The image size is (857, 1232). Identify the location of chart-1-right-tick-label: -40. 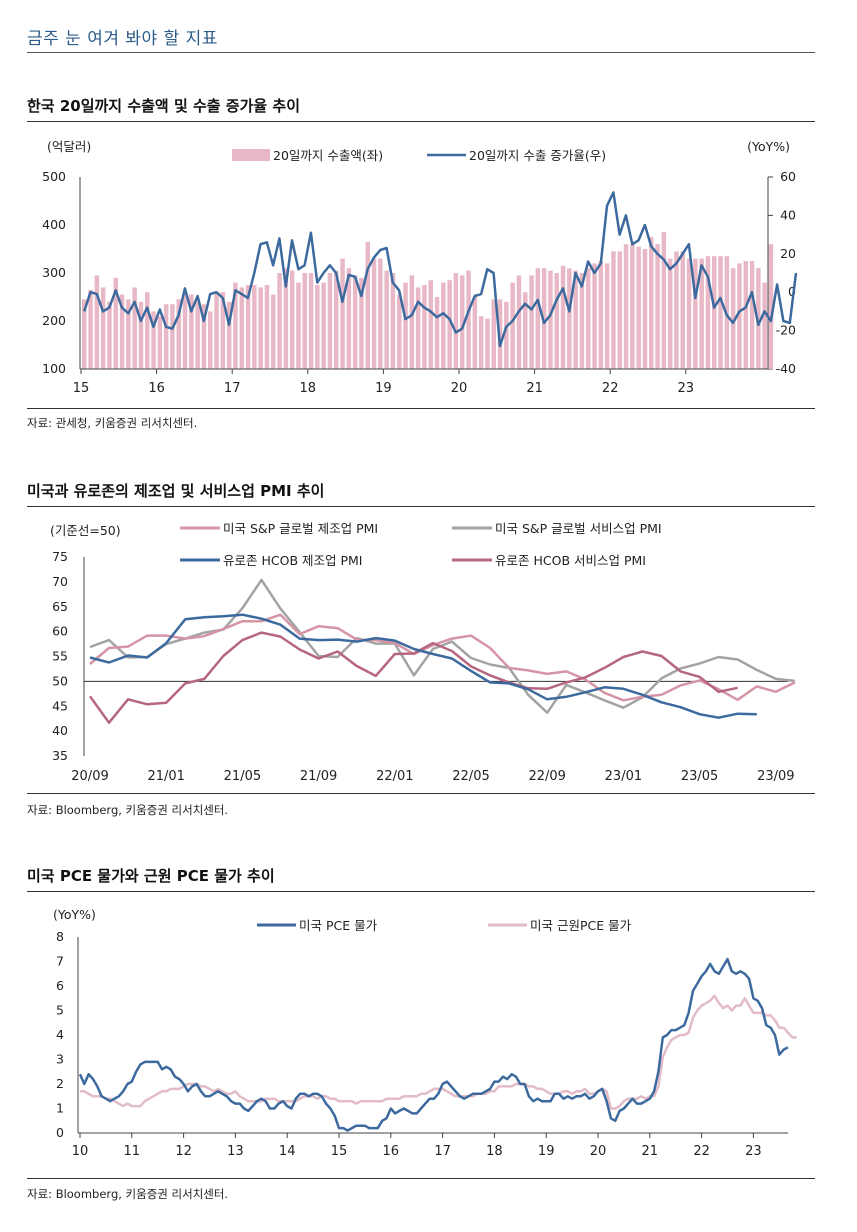
(786, 368).